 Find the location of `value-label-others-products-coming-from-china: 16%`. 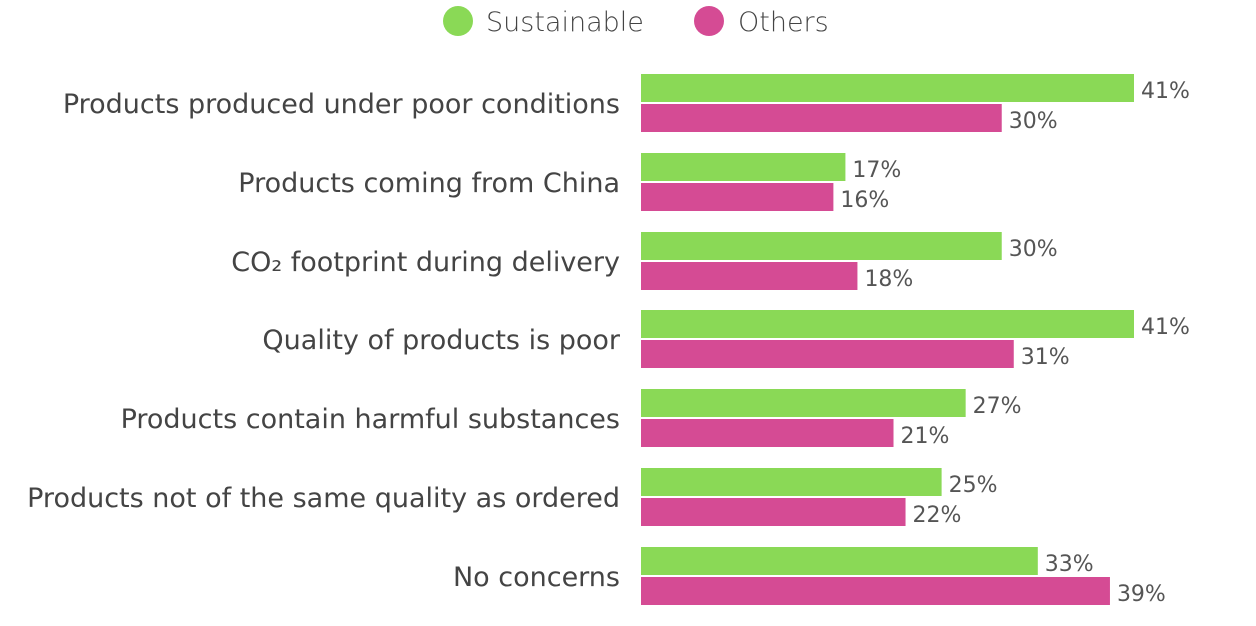

value-label-others-products-coming-from-china: 16% is located at coordinates (864, 200).